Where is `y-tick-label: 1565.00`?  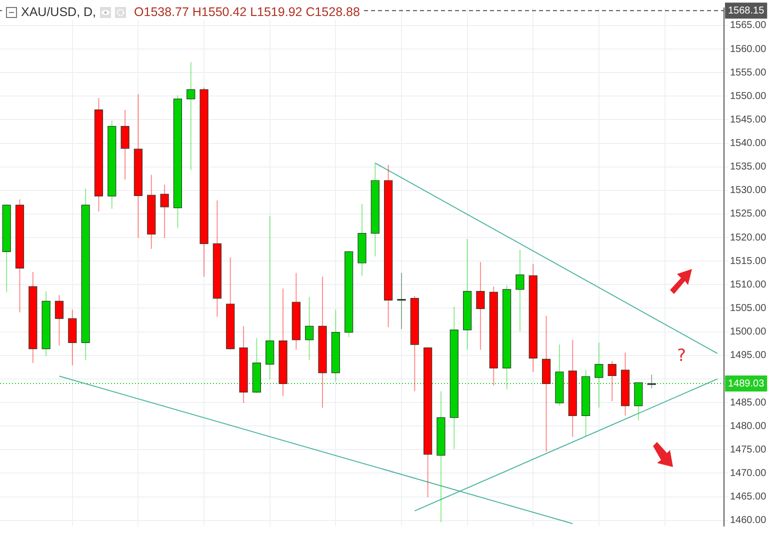 y-tick-label: 1565.00 is located at coordinates (748, 26).